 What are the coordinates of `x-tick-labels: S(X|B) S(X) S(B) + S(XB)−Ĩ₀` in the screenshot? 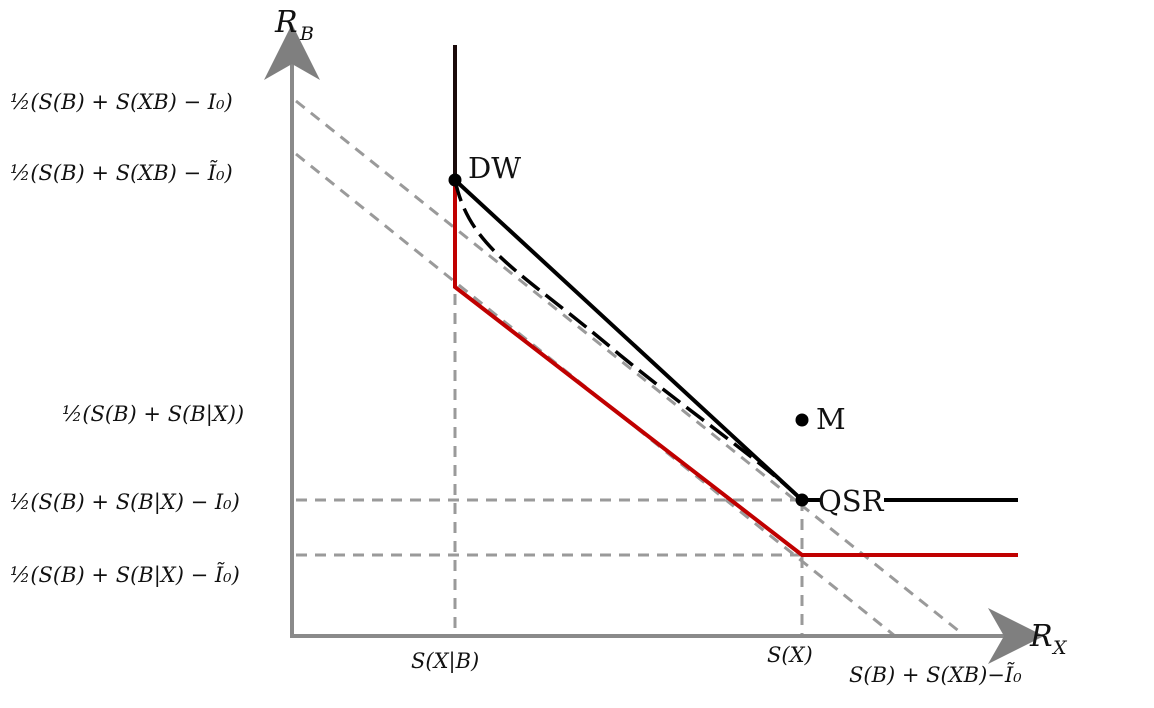 It's located at (716, 665).